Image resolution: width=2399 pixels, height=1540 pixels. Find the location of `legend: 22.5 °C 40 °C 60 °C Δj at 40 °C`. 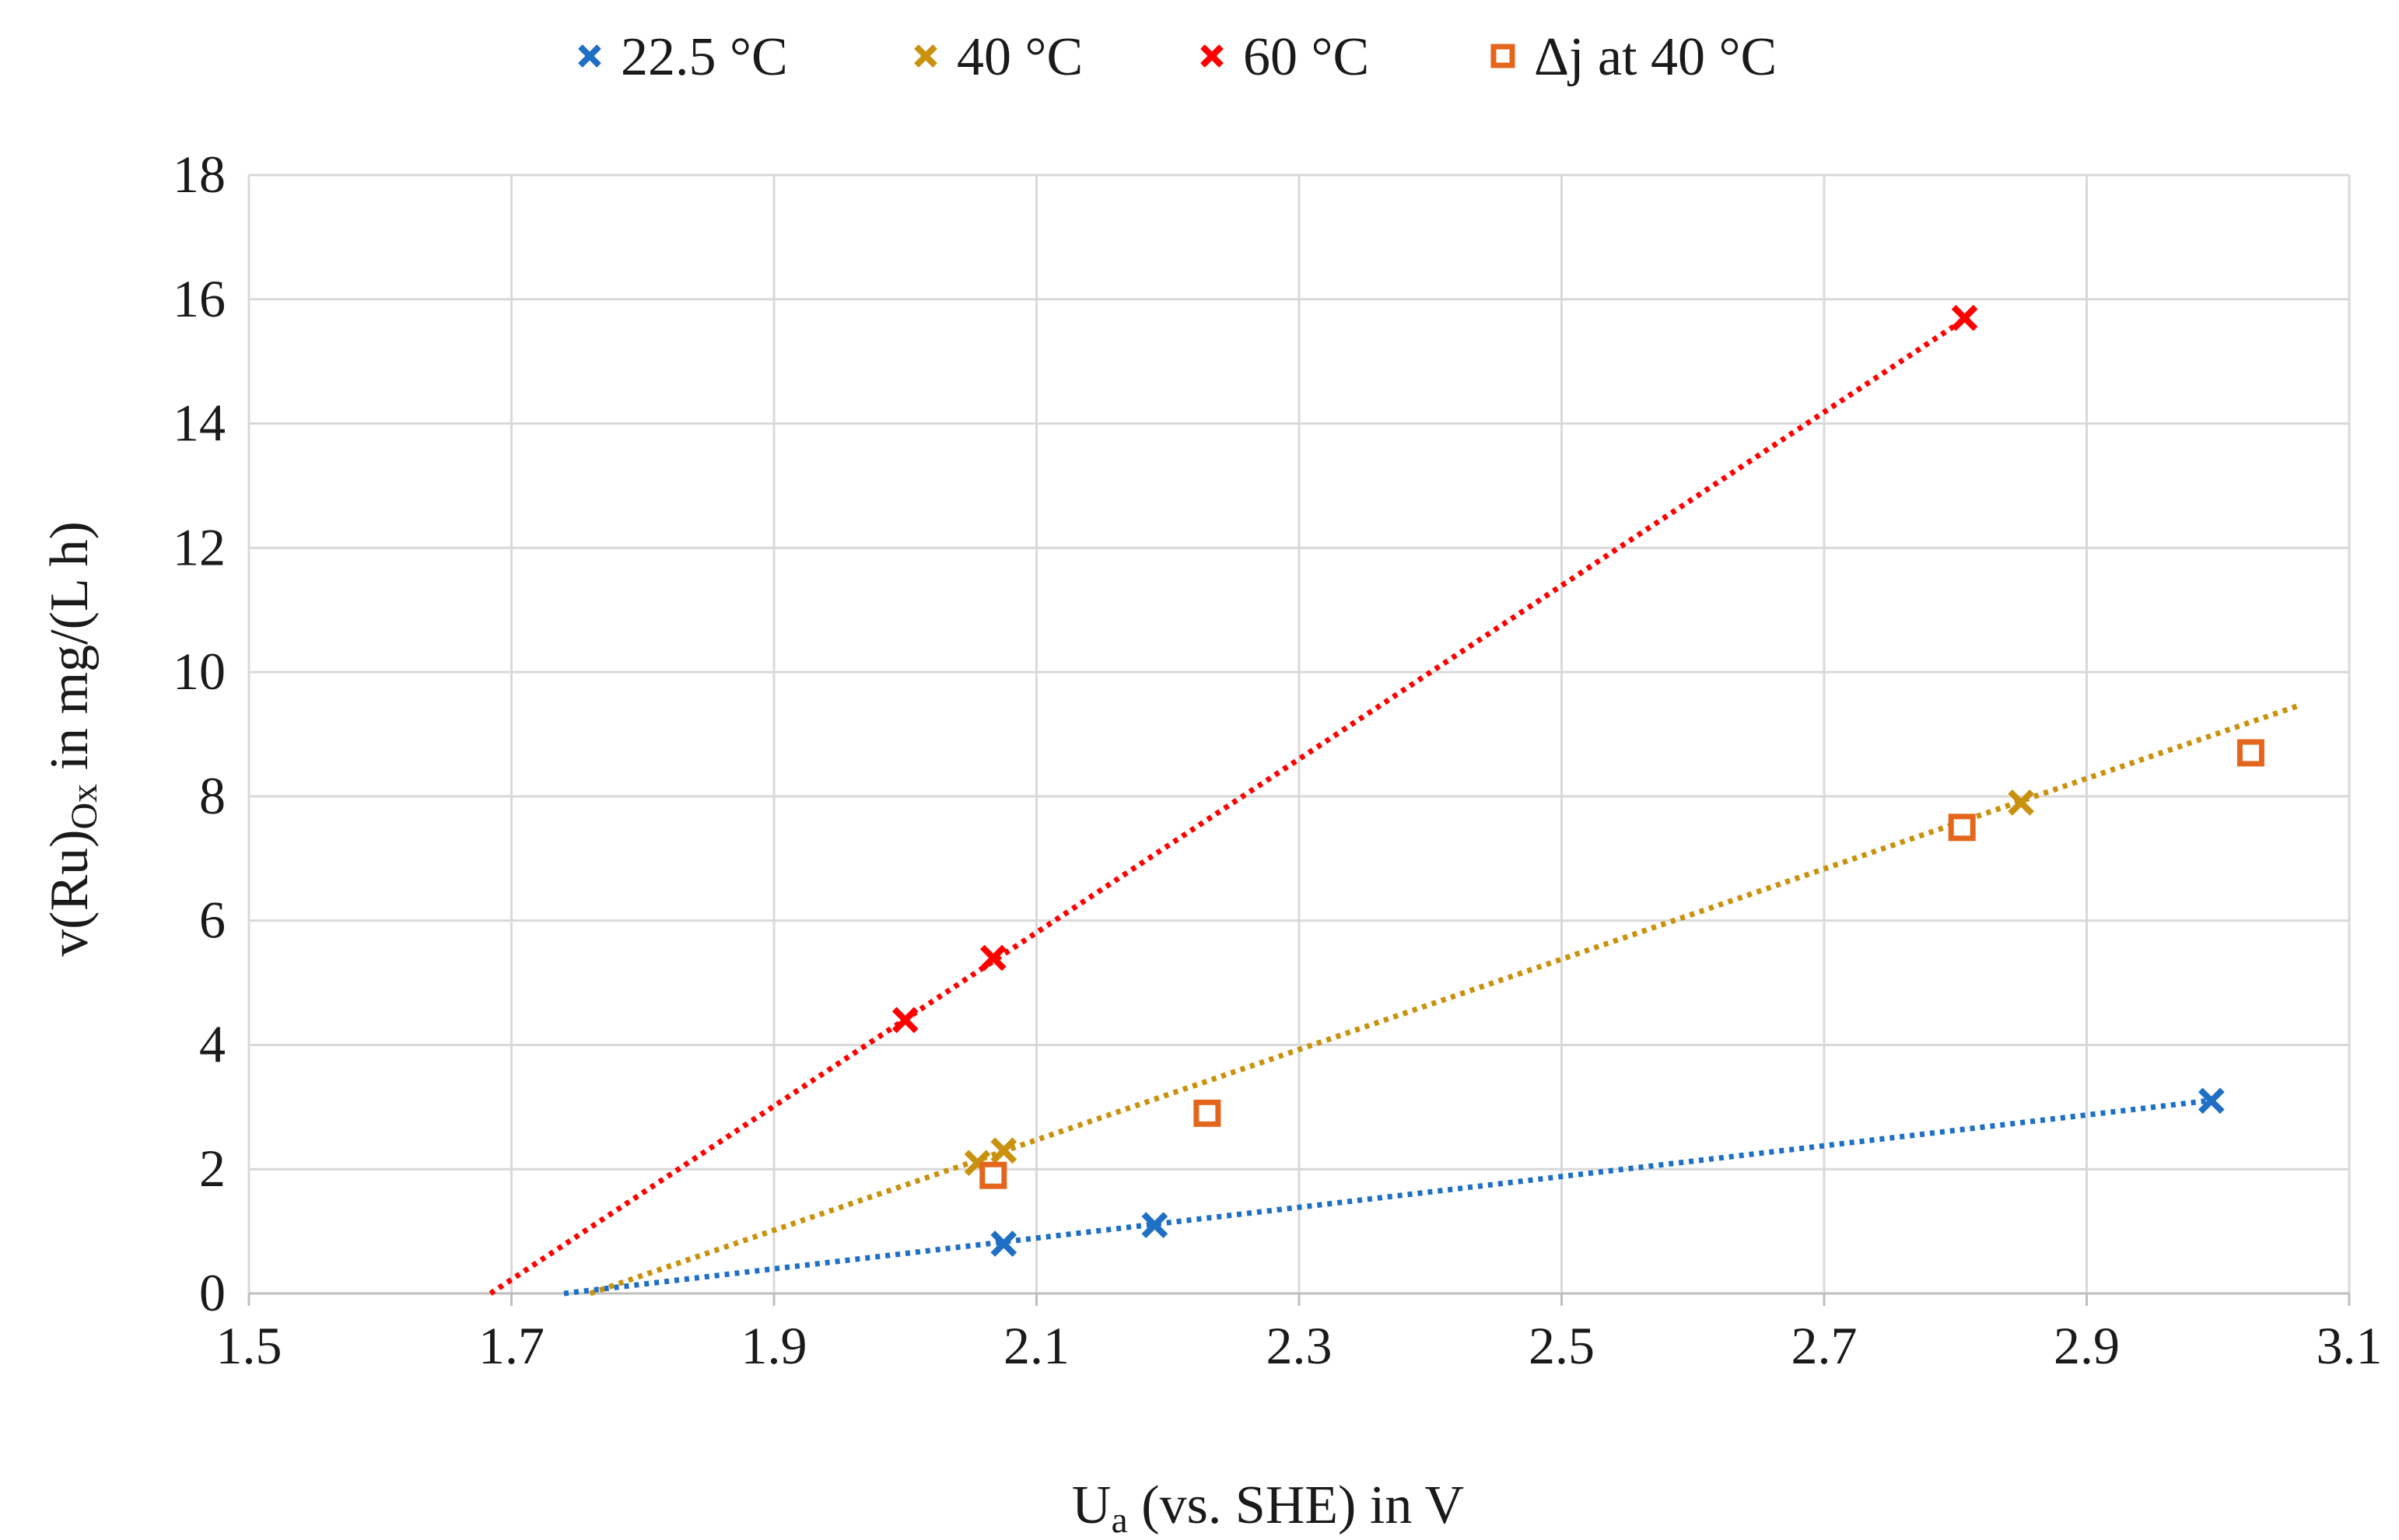

legend: 22.5 °C 40 °C 60 °C Δj at 40 °C is located at coordinates (1177, 57).